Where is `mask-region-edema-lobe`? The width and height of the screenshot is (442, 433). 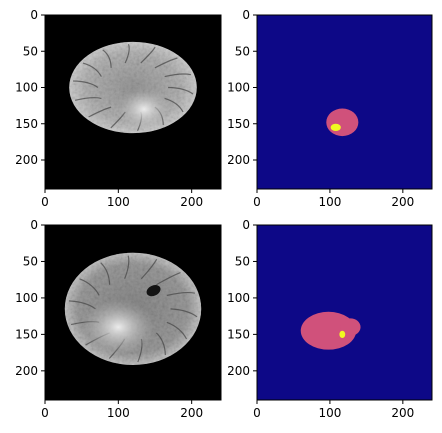 mask-region-edema-lobe is located at coordinates (350, 327).